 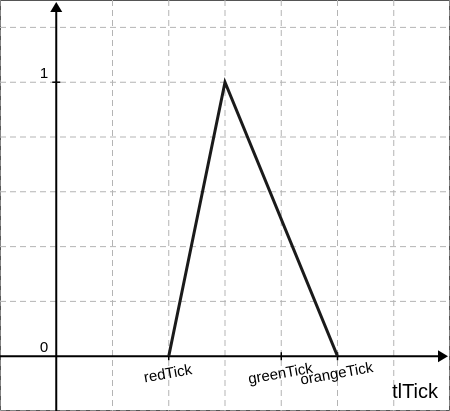 I want to click on labels: tlTick, so click(x=415, y=392).